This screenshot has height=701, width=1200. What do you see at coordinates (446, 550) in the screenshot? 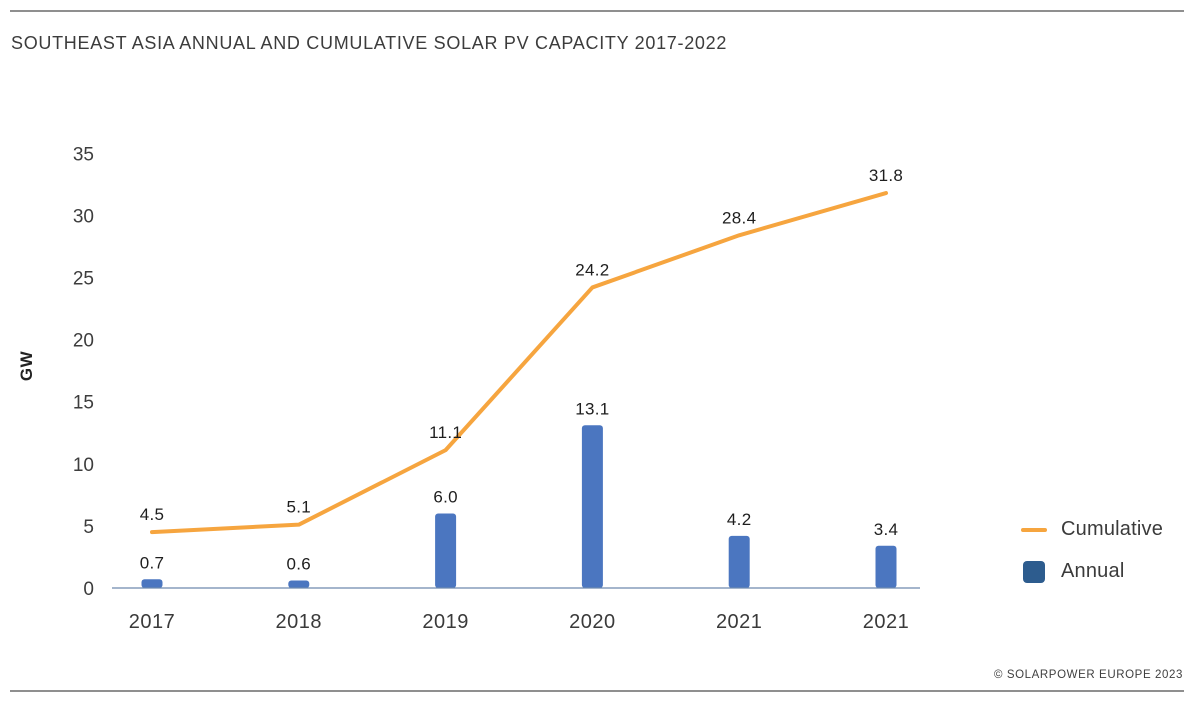
I see `annual-bar-2019` at bounding box center [446, 550].